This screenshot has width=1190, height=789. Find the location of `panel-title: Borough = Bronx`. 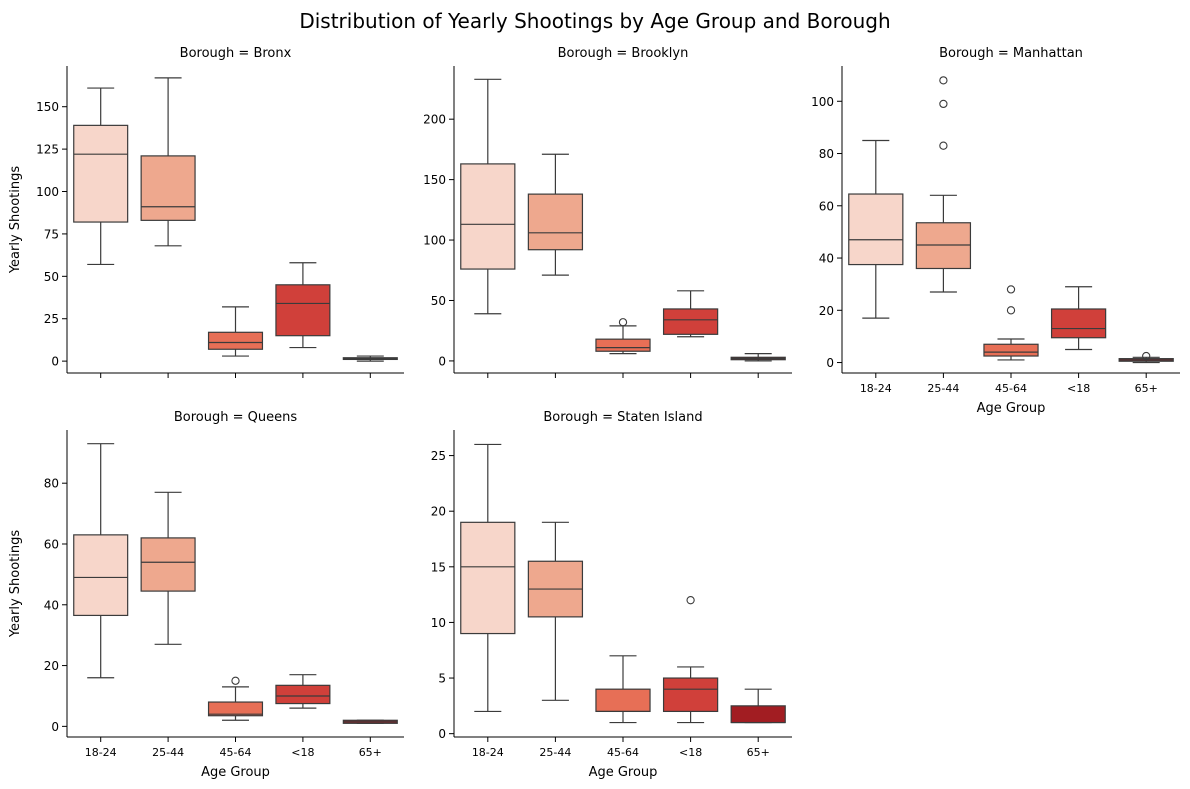

panel-title: Borough = Bronx is located at coordinates (236, 53).